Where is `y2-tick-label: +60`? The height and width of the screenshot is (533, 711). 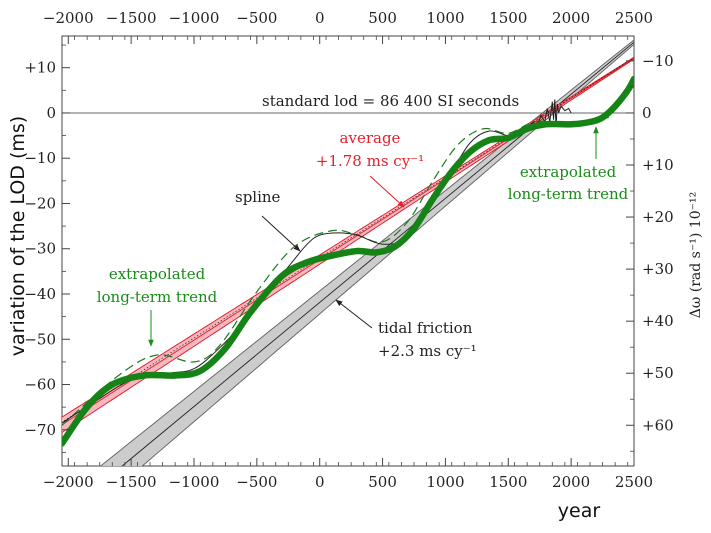
y2-tick-label: +60 is located at coordinates (658, 425).